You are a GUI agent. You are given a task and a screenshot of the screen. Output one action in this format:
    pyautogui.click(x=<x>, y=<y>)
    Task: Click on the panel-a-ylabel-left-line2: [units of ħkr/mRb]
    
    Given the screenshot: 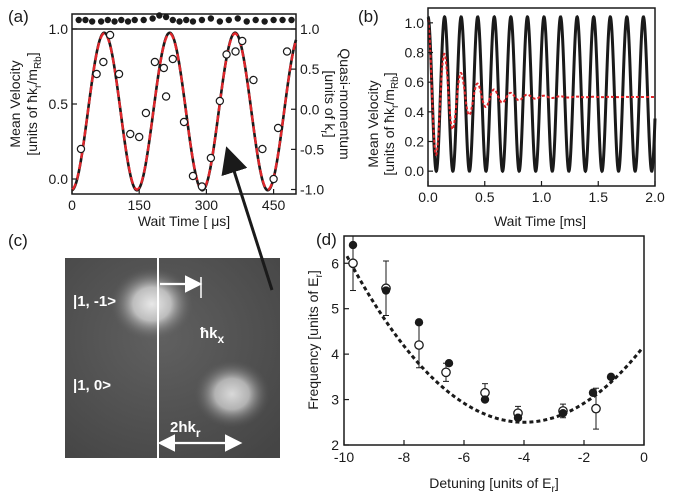 What is the action you would take?
    pyautogui.click(x=34, y=103)
    